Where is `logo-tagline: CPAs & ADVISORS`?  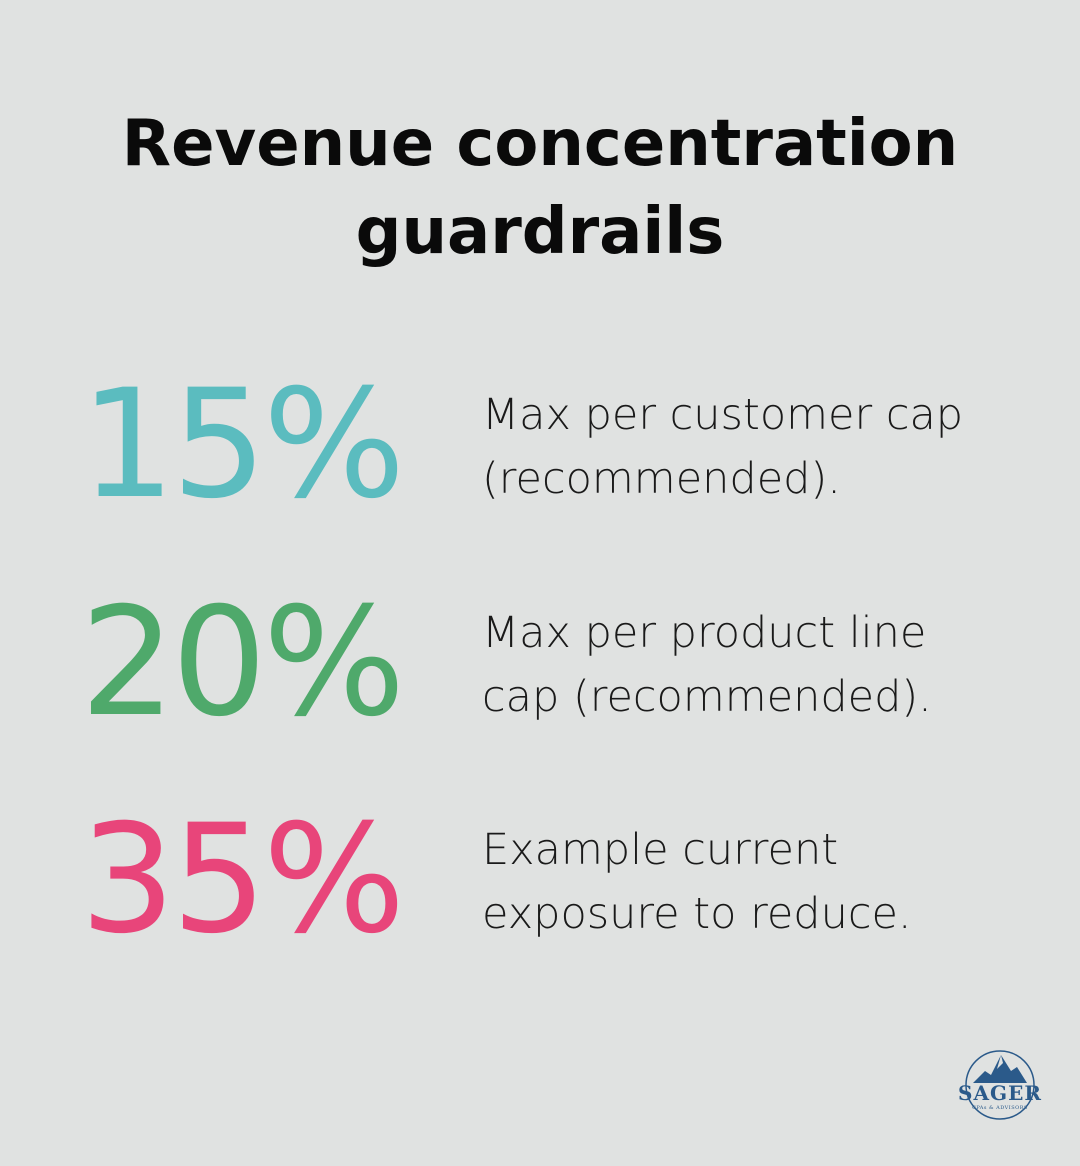
logo-tagline: CPAs & ADVISORS is located at coordinates (1000, 1108).